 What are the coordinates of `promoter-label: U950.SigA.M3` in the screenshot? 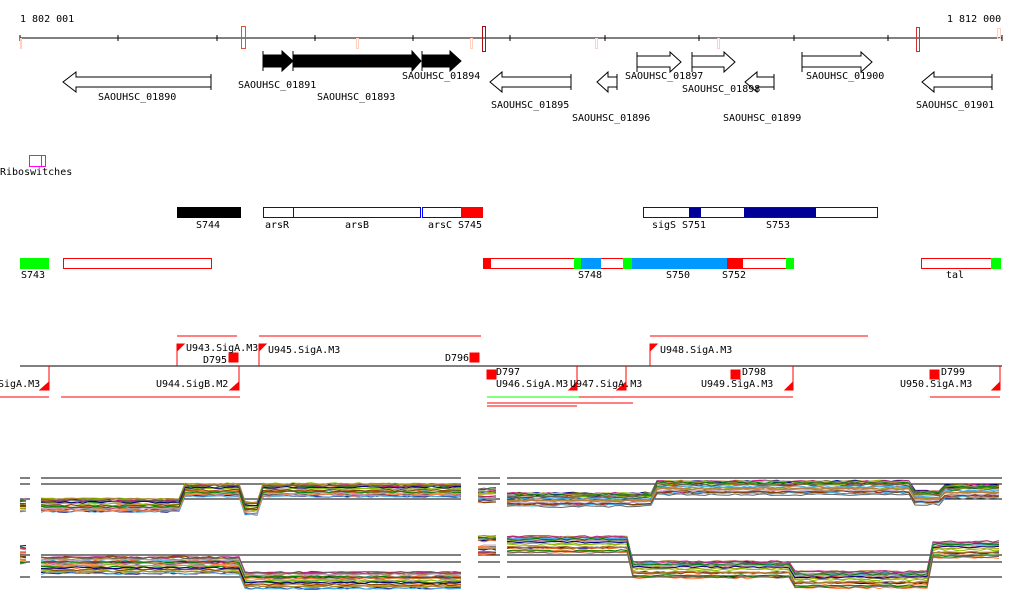 It's located at (936, 384).